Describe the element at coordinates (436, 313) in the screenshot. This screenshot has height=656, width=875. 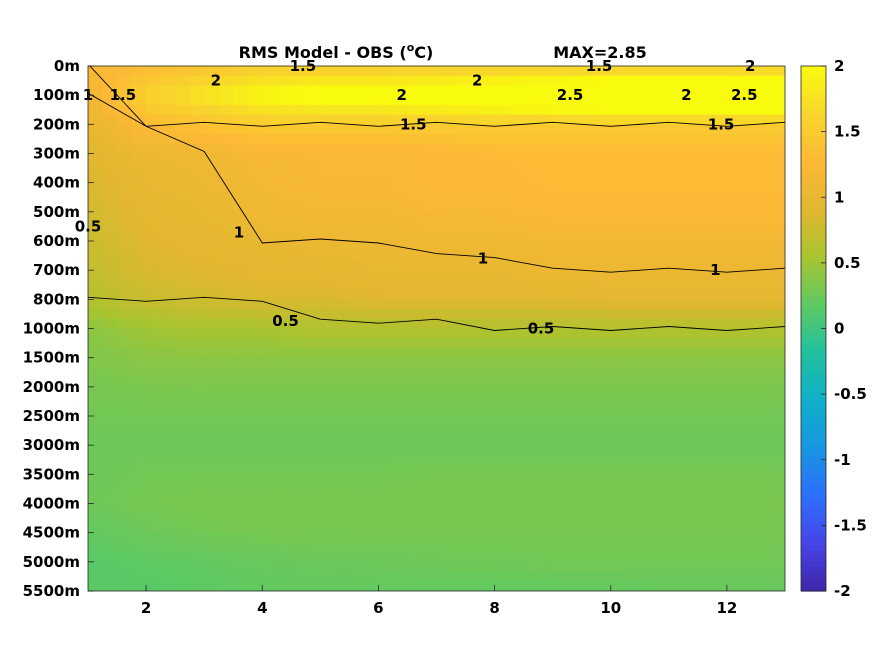
I see `contour-line-0.5` at that location.